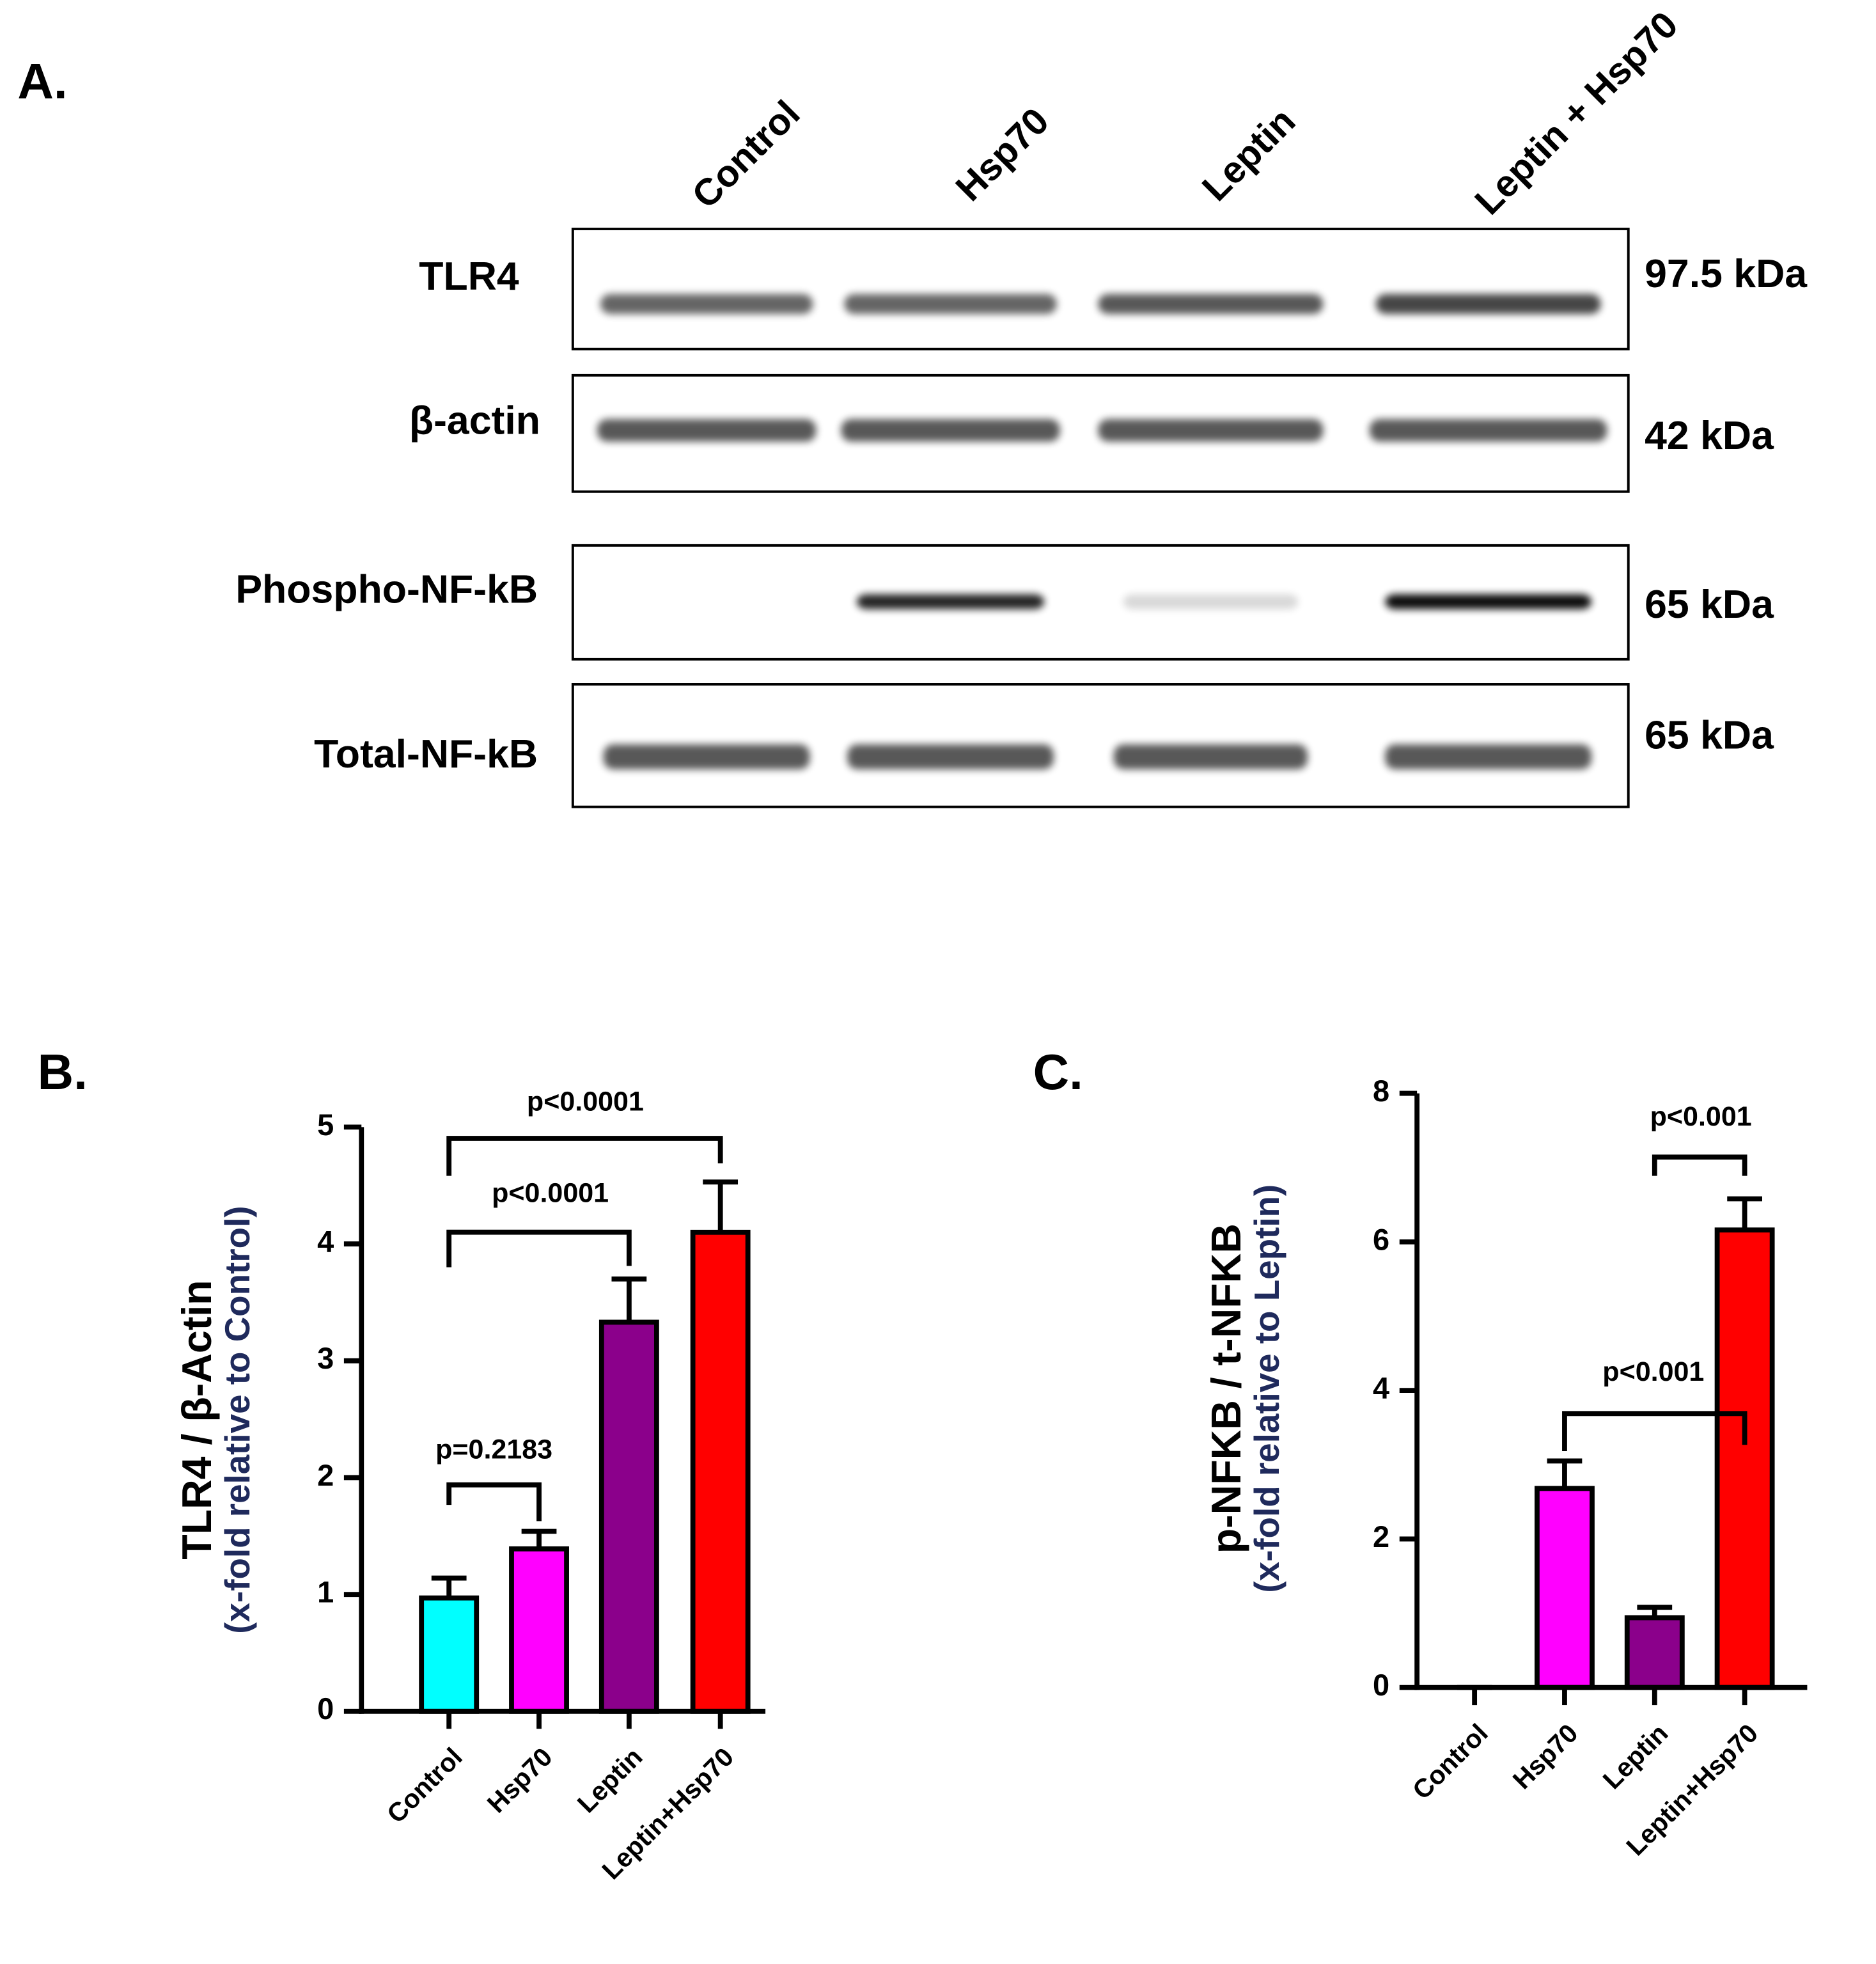 The width and height of the screenshot is (1876, 1964). I want to click on panel-label: C., so click(1058, 1072).